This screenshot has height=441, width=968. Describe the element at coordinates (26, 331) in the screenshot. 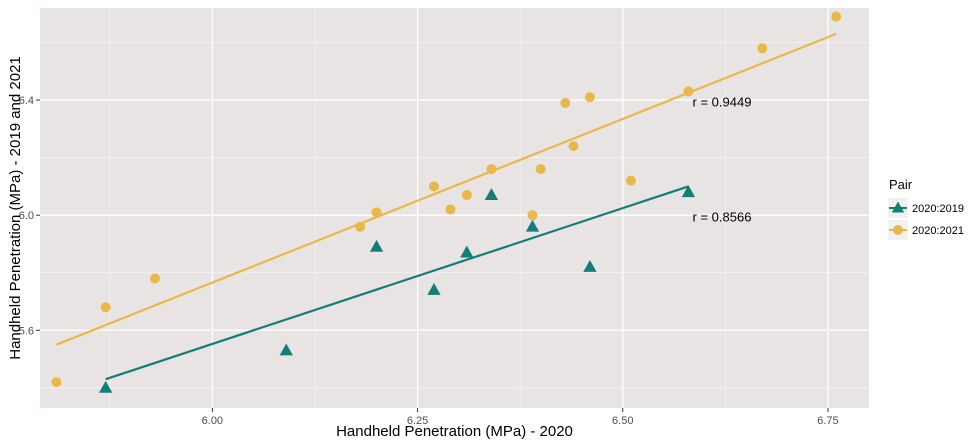

I see `y-tick-label: 5.6` at that location.